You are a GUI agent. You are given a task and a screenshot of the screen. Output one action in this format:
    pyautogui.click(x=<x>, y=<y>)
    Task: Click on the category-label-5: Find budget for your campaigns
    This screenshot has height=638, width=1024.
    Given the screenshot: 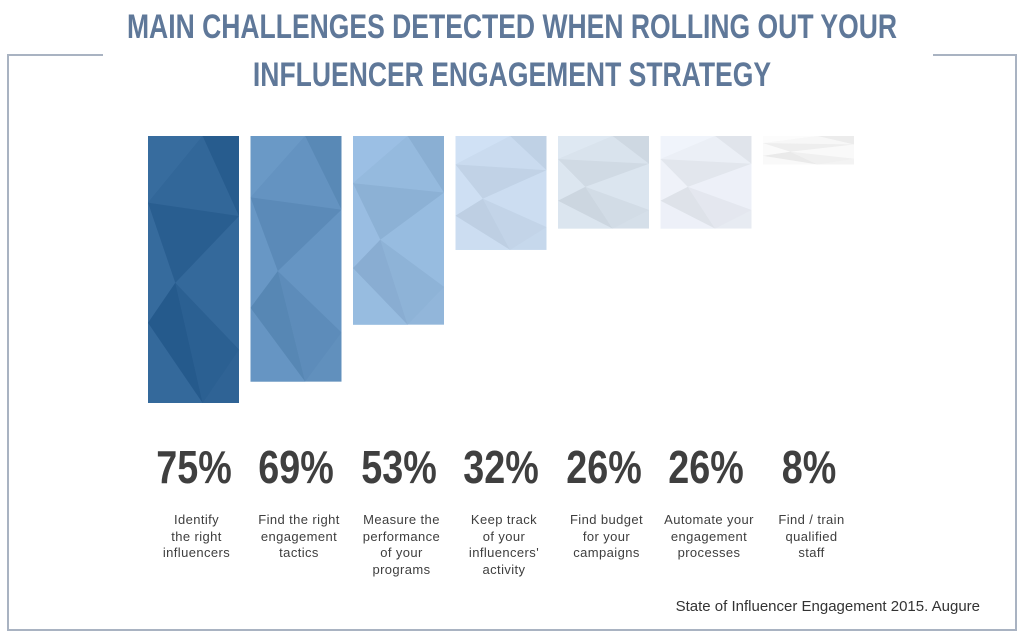 What is the action you would take?
    pyautogui.click(x=606, y=536)
    